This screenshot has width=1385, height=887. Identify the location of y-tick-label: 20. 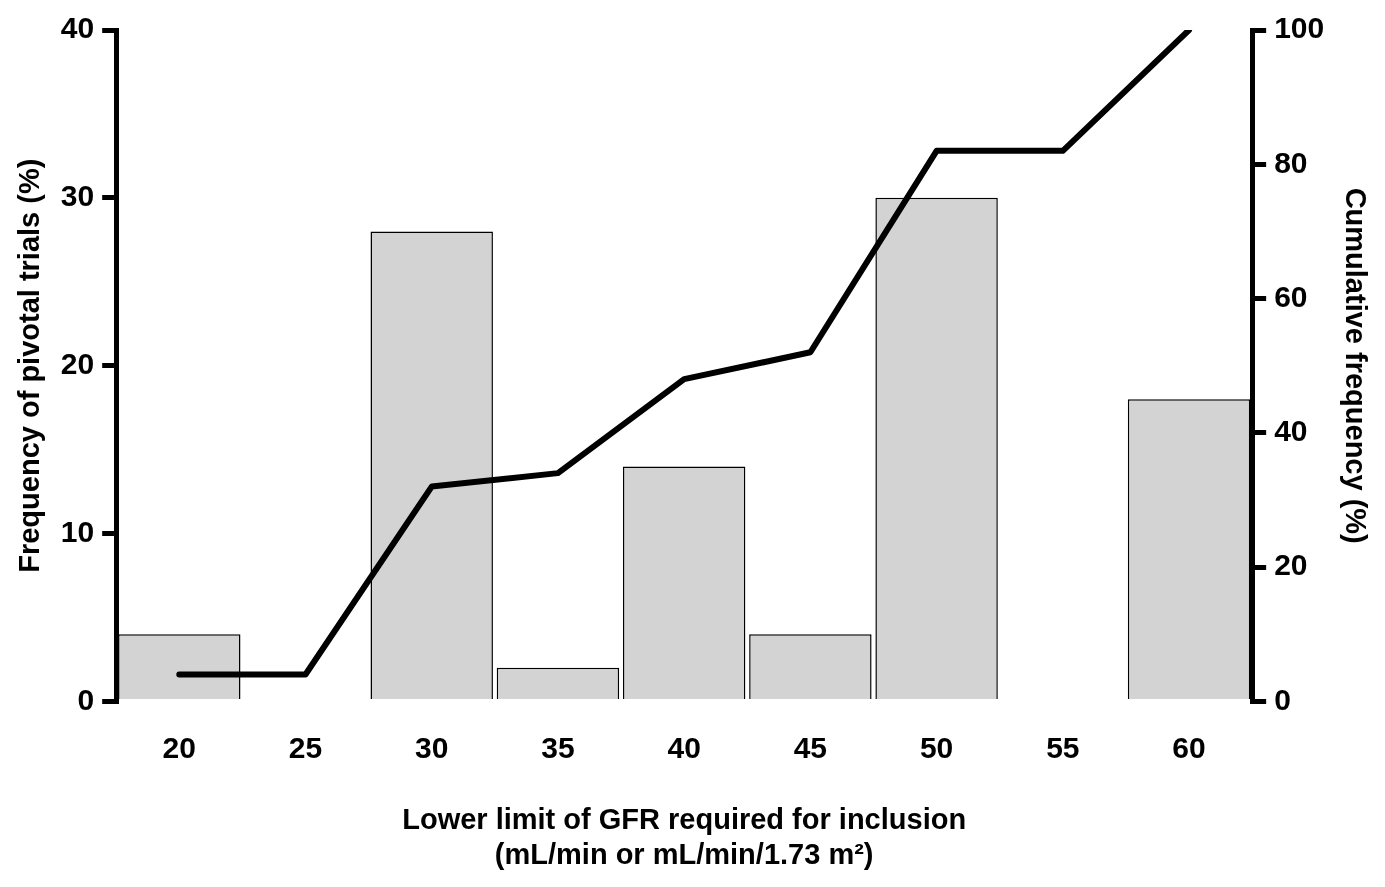
(77, 363).